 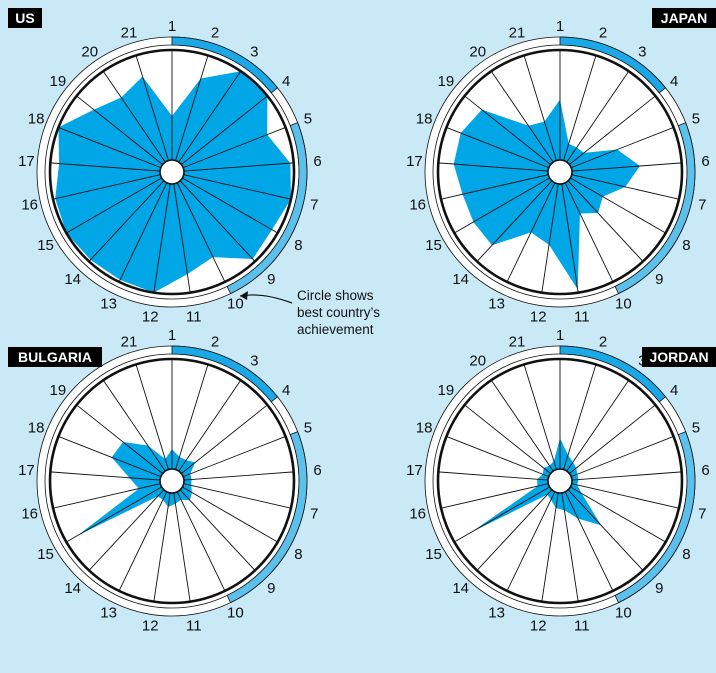 I want to click on category-label-4: 4, so click(x=286, y=390).